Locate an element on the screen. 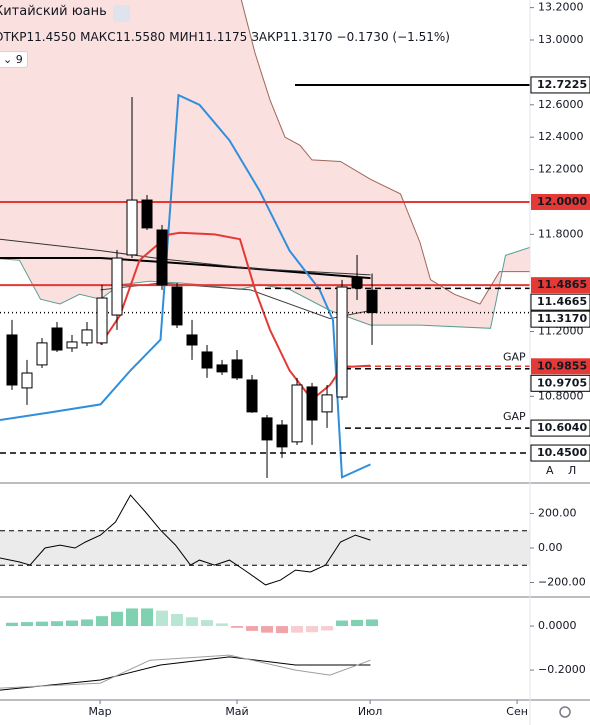 The image size is (590, 725). price-label: 10.4500 is located at coordinates (562, 452).